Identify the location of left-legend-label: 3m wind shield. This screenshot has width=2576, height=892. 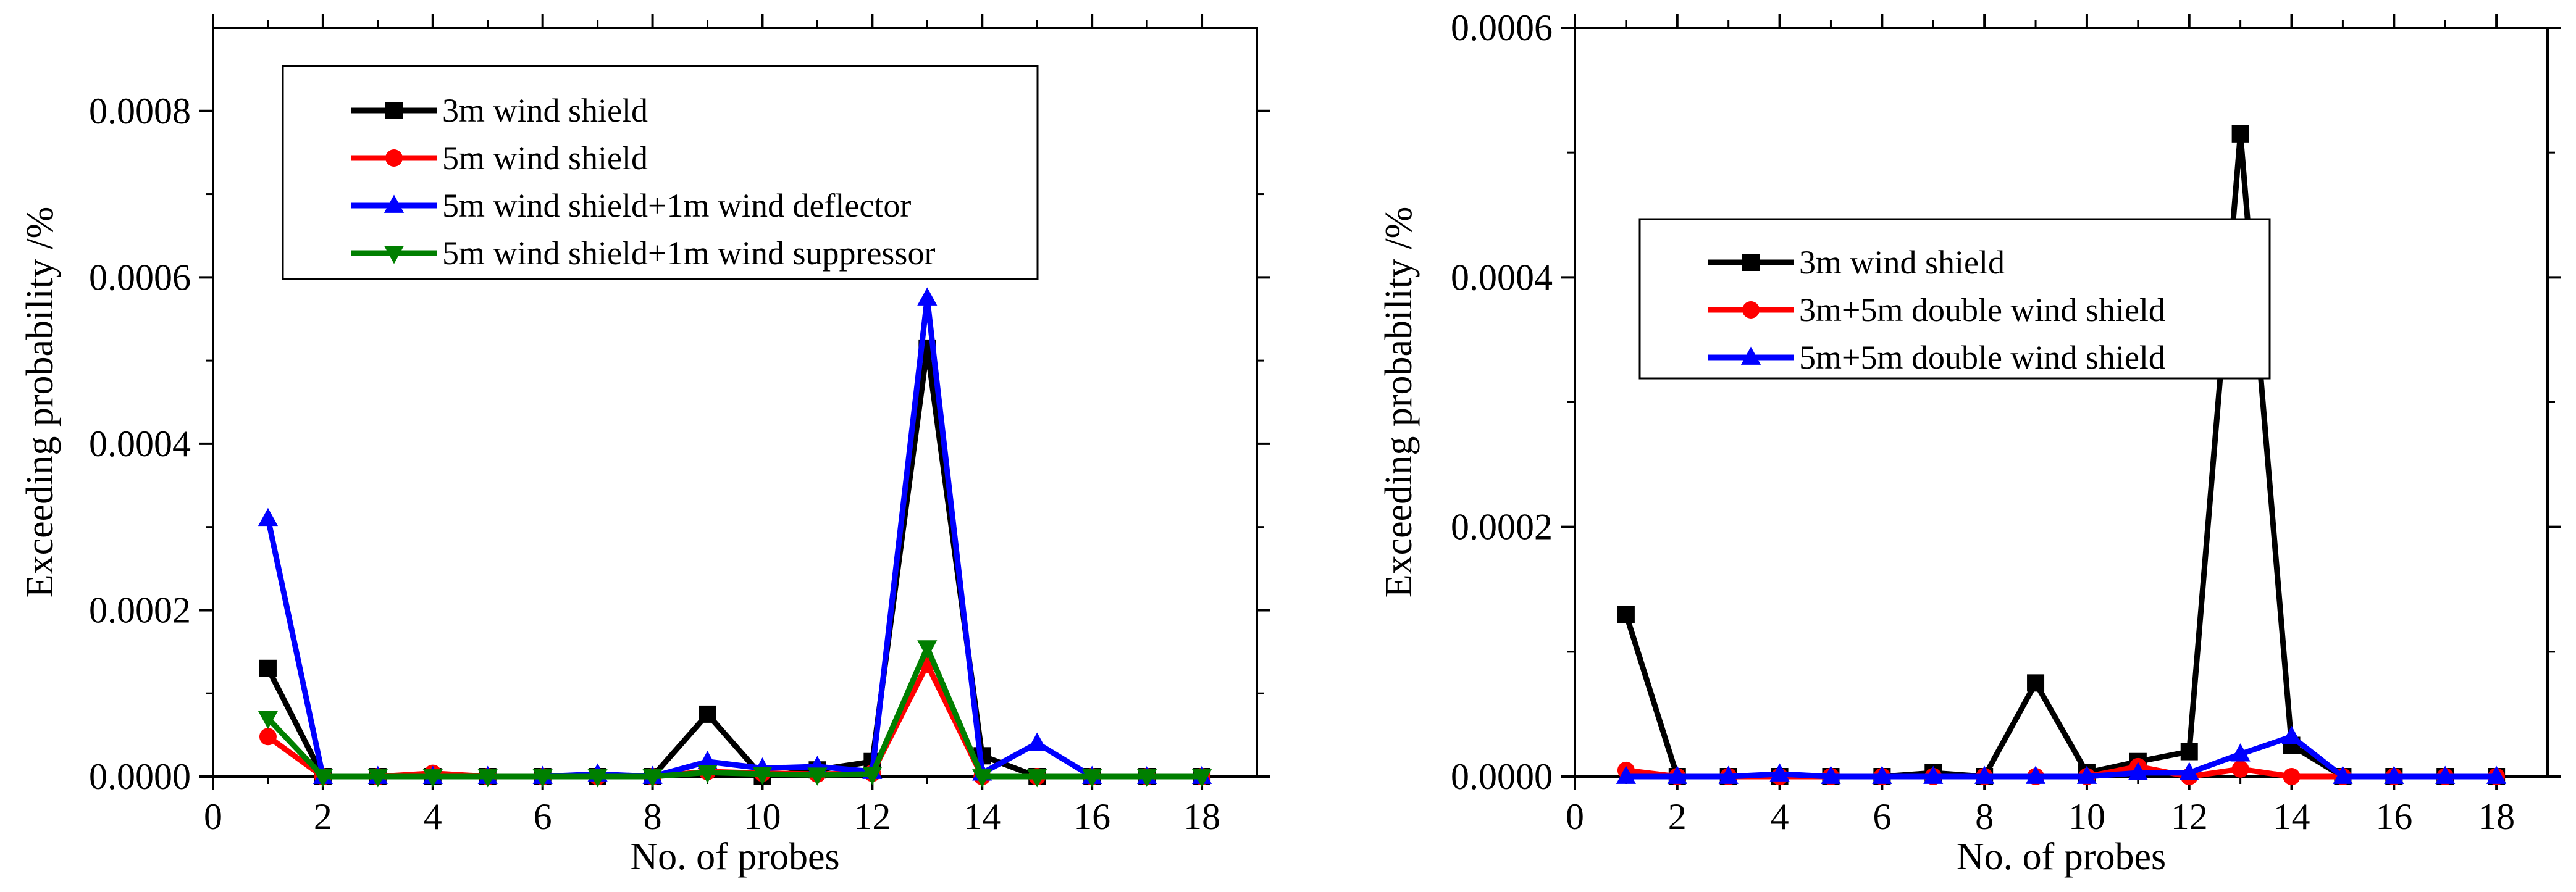
(545, 111).